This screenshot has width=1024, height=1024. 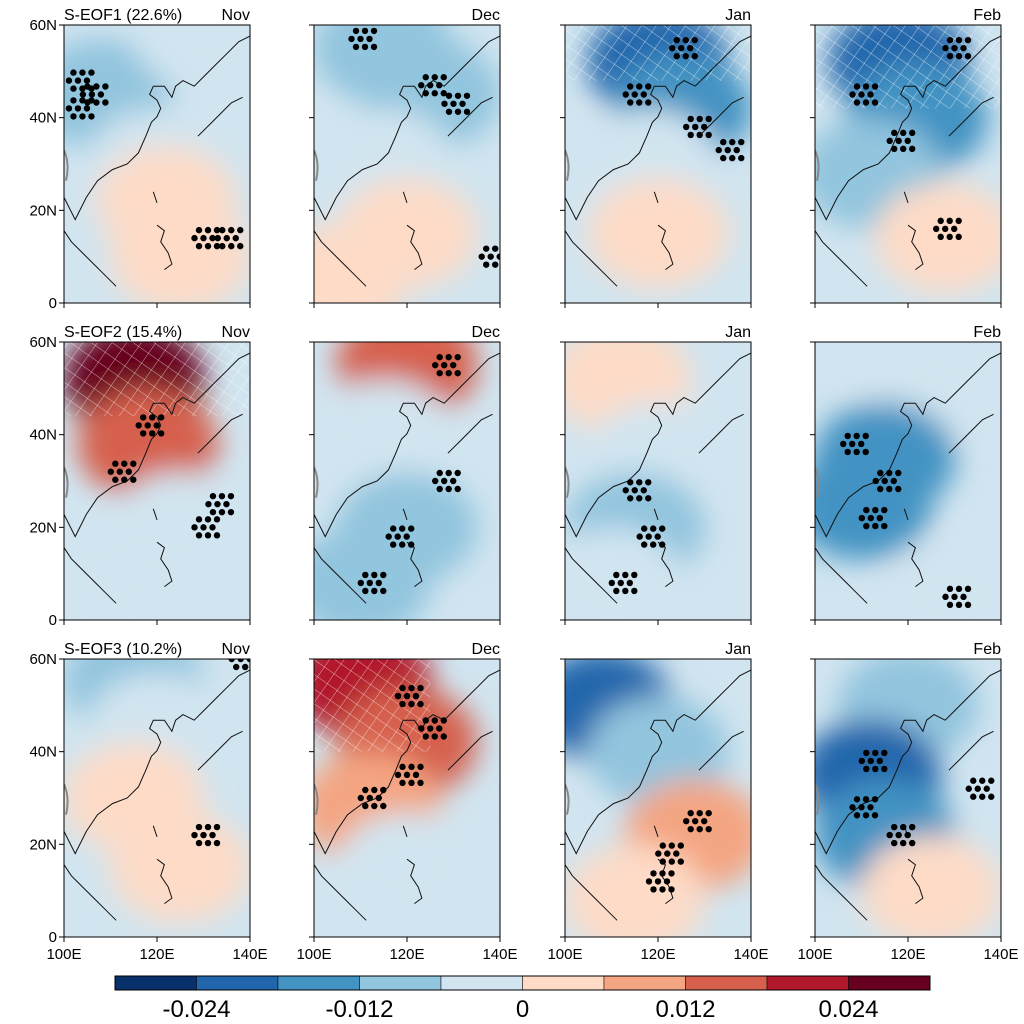 What do you see at coordinates (656, 474) in the screenshot?
I see `panel-2-jan: Jan` at bounding box center [656, 474].